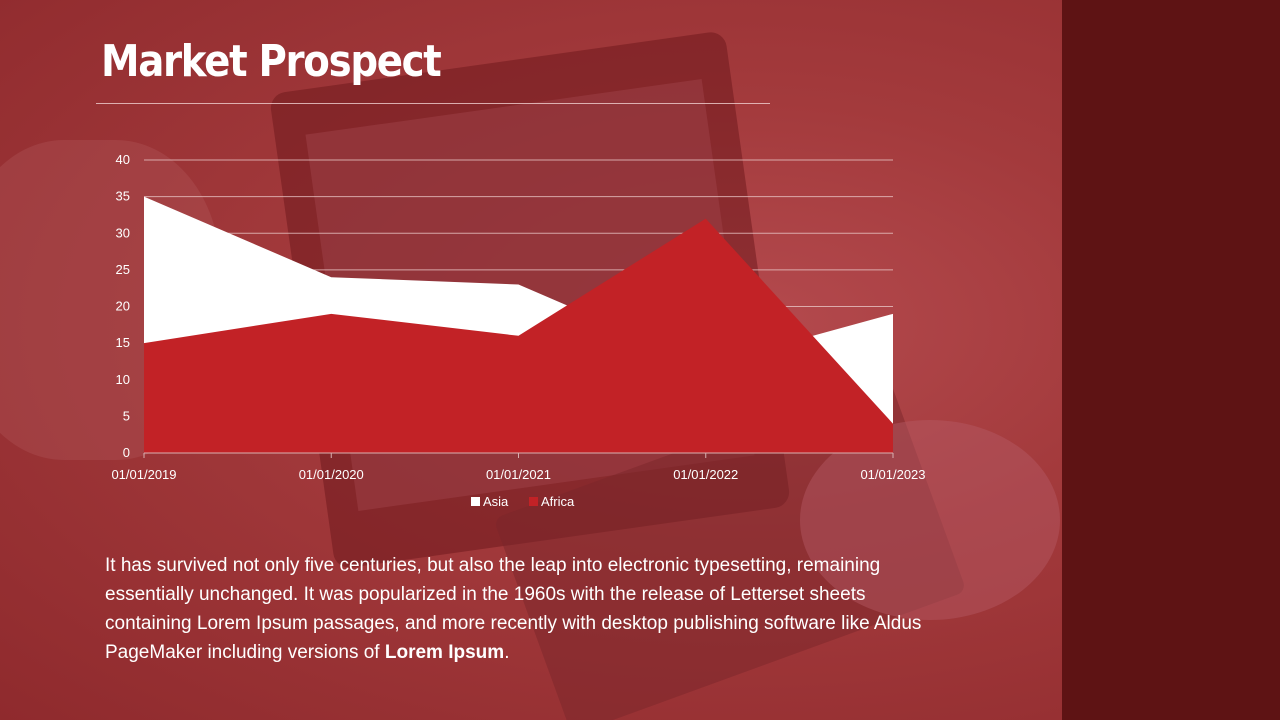  What do you see at coordinates (271, 61) in the screenshot?
I see `slide-title: Market Prospect` at bounding box center [271, 61].